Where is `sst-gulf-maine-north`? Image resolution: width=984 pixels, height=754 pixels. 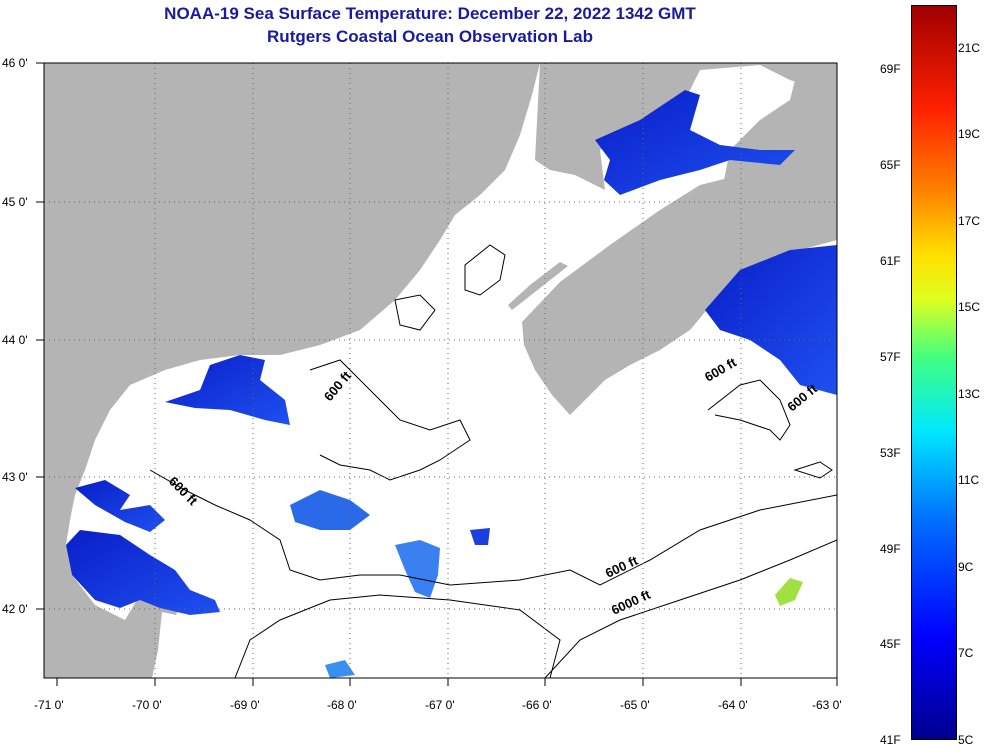 sst-gulf-maine-north is located at coordinates (227, 390).